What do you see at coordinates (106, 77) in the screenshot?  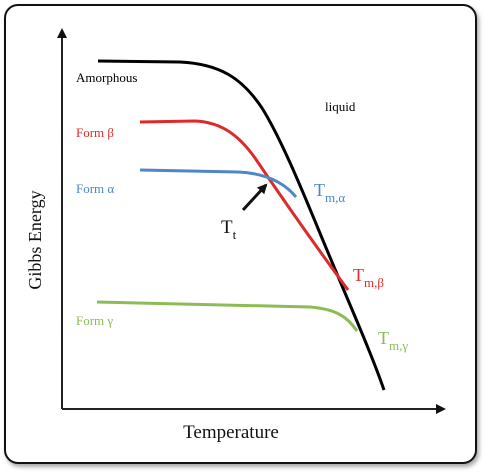 I see `amorphous-label: Amorphous` at bounding box center [106, 77].